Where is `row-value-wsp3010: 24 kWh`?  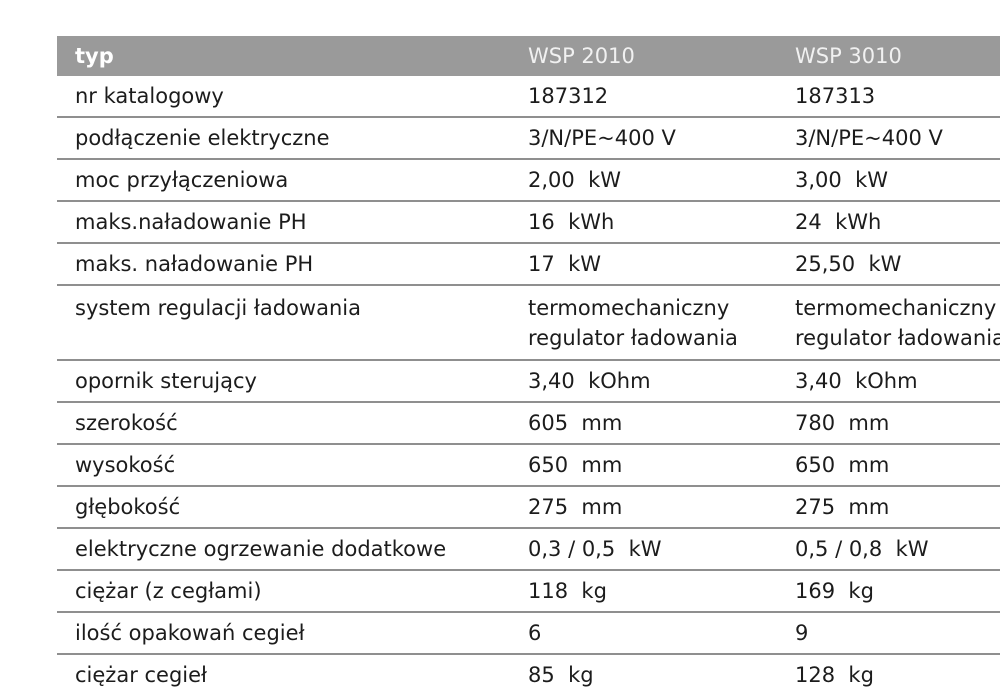 row-value-wsp3010: 24 kWh is located at coordinates (838, 222).